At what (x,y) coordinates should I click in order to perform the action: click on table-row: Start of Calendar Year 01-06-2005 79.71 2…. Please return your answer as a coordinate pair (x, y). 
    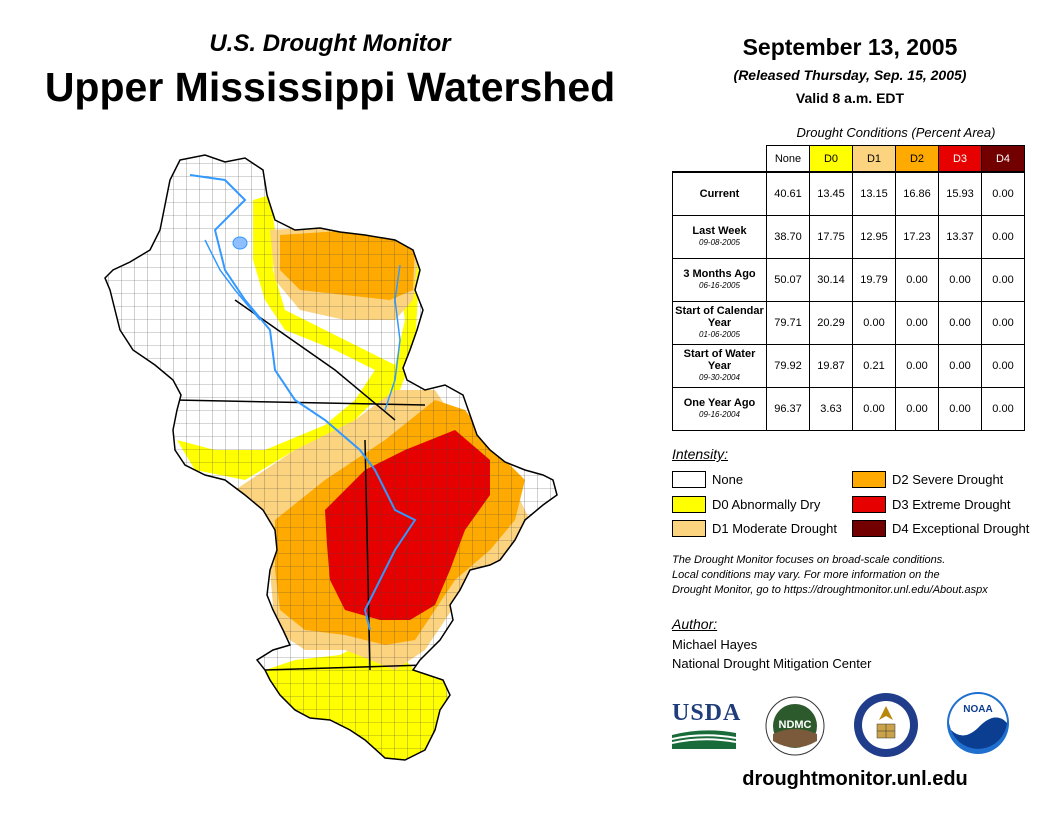
    Looking at the image, I should click on (848, 323).